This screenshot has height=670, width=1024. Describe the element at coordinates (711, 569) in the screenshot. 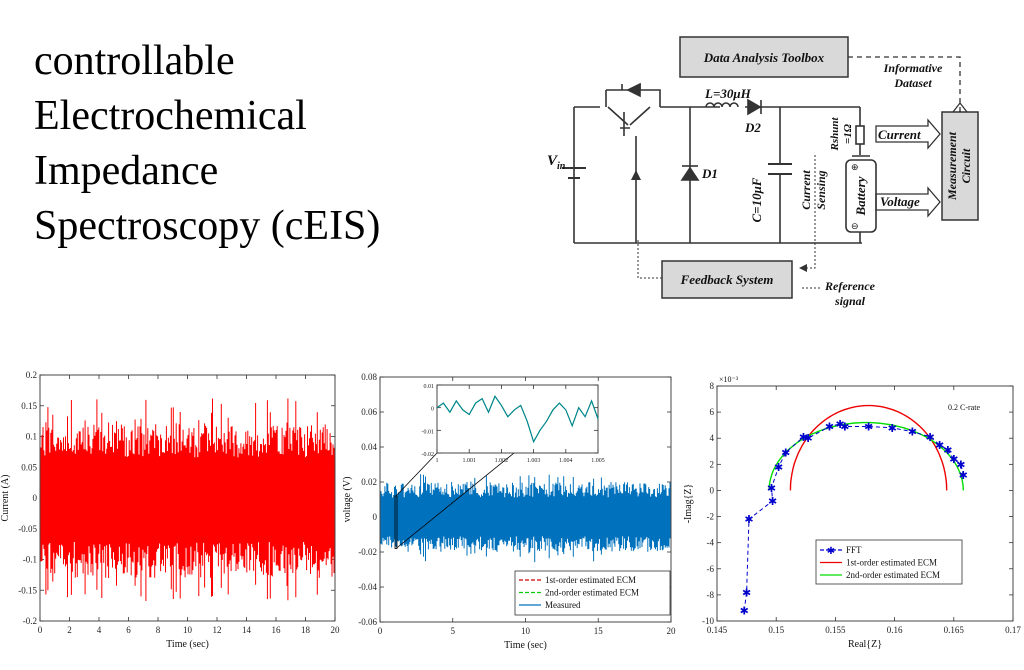

I see `y-tick-label: -6` at that location.